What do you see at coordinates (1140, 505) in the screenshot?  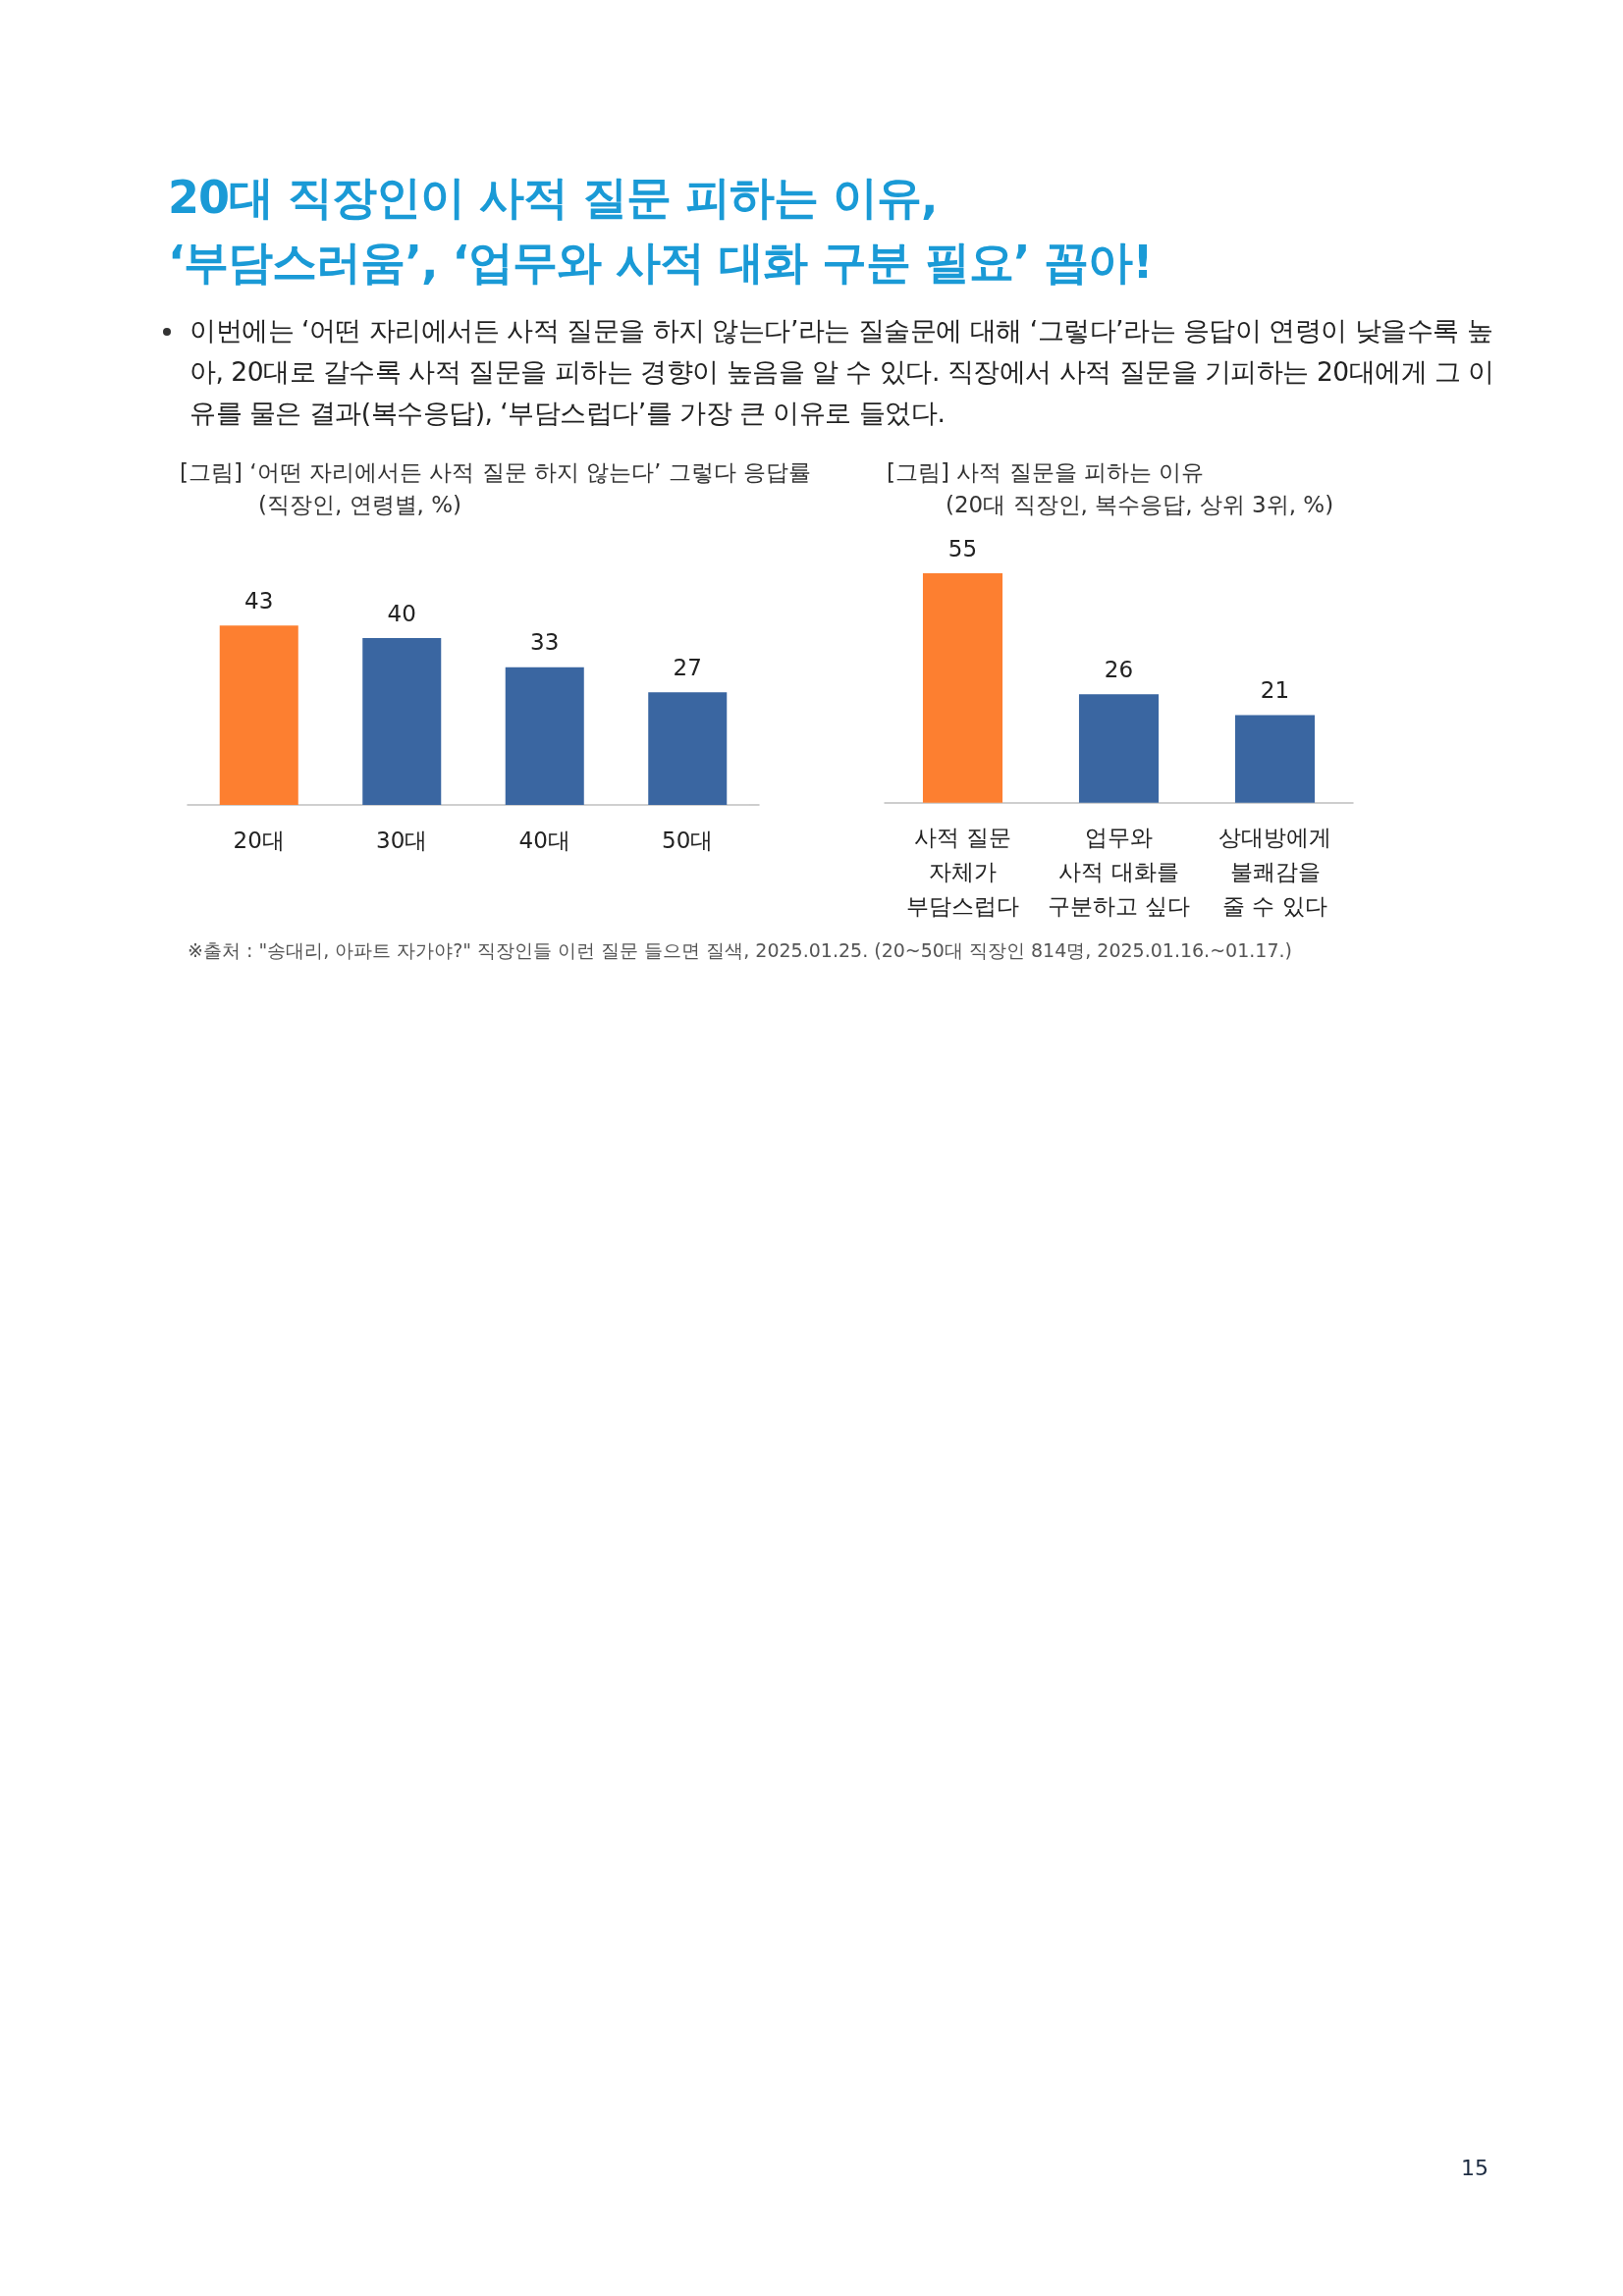 I see `chart-subtitle: (20대 직장인, 복수응답, 상위 3위, %)` at bounding box center [1140, 505].